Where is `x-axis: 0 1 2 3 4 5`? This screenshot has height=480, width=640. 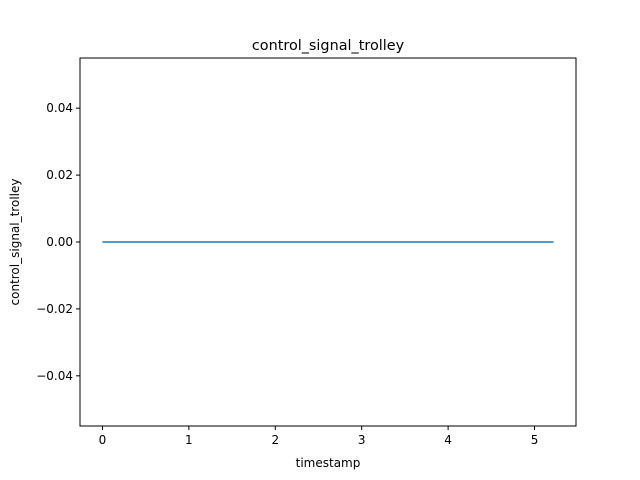 x-axis: 0 1 2 3 4 5 is located at coordinates (319, 436).